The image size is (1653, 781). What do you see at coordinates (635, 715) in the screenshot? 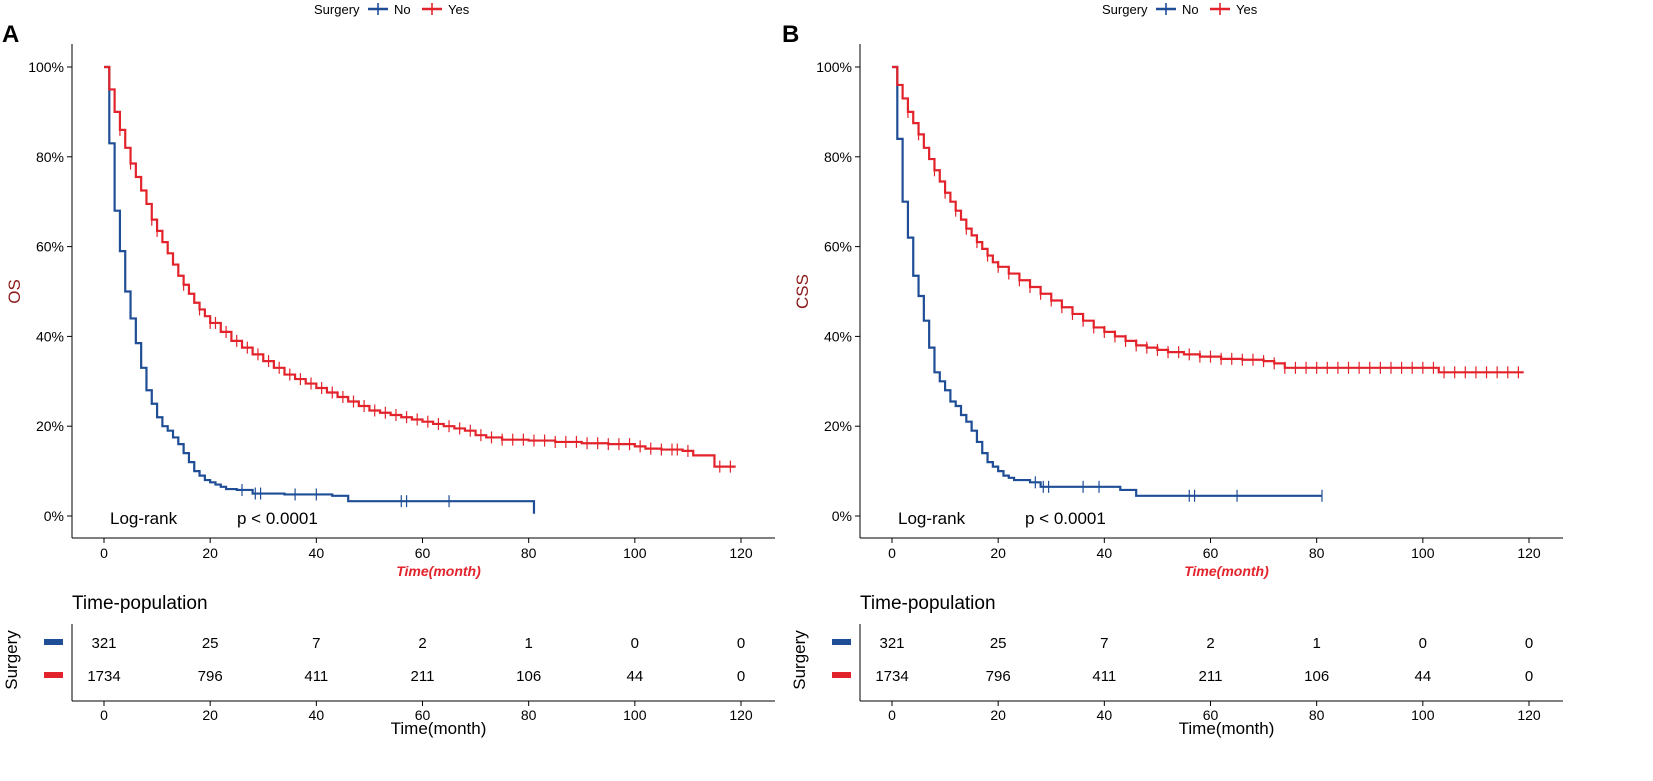
I see `risk-x-tick-label: 100` at bounding box center [635, 715].